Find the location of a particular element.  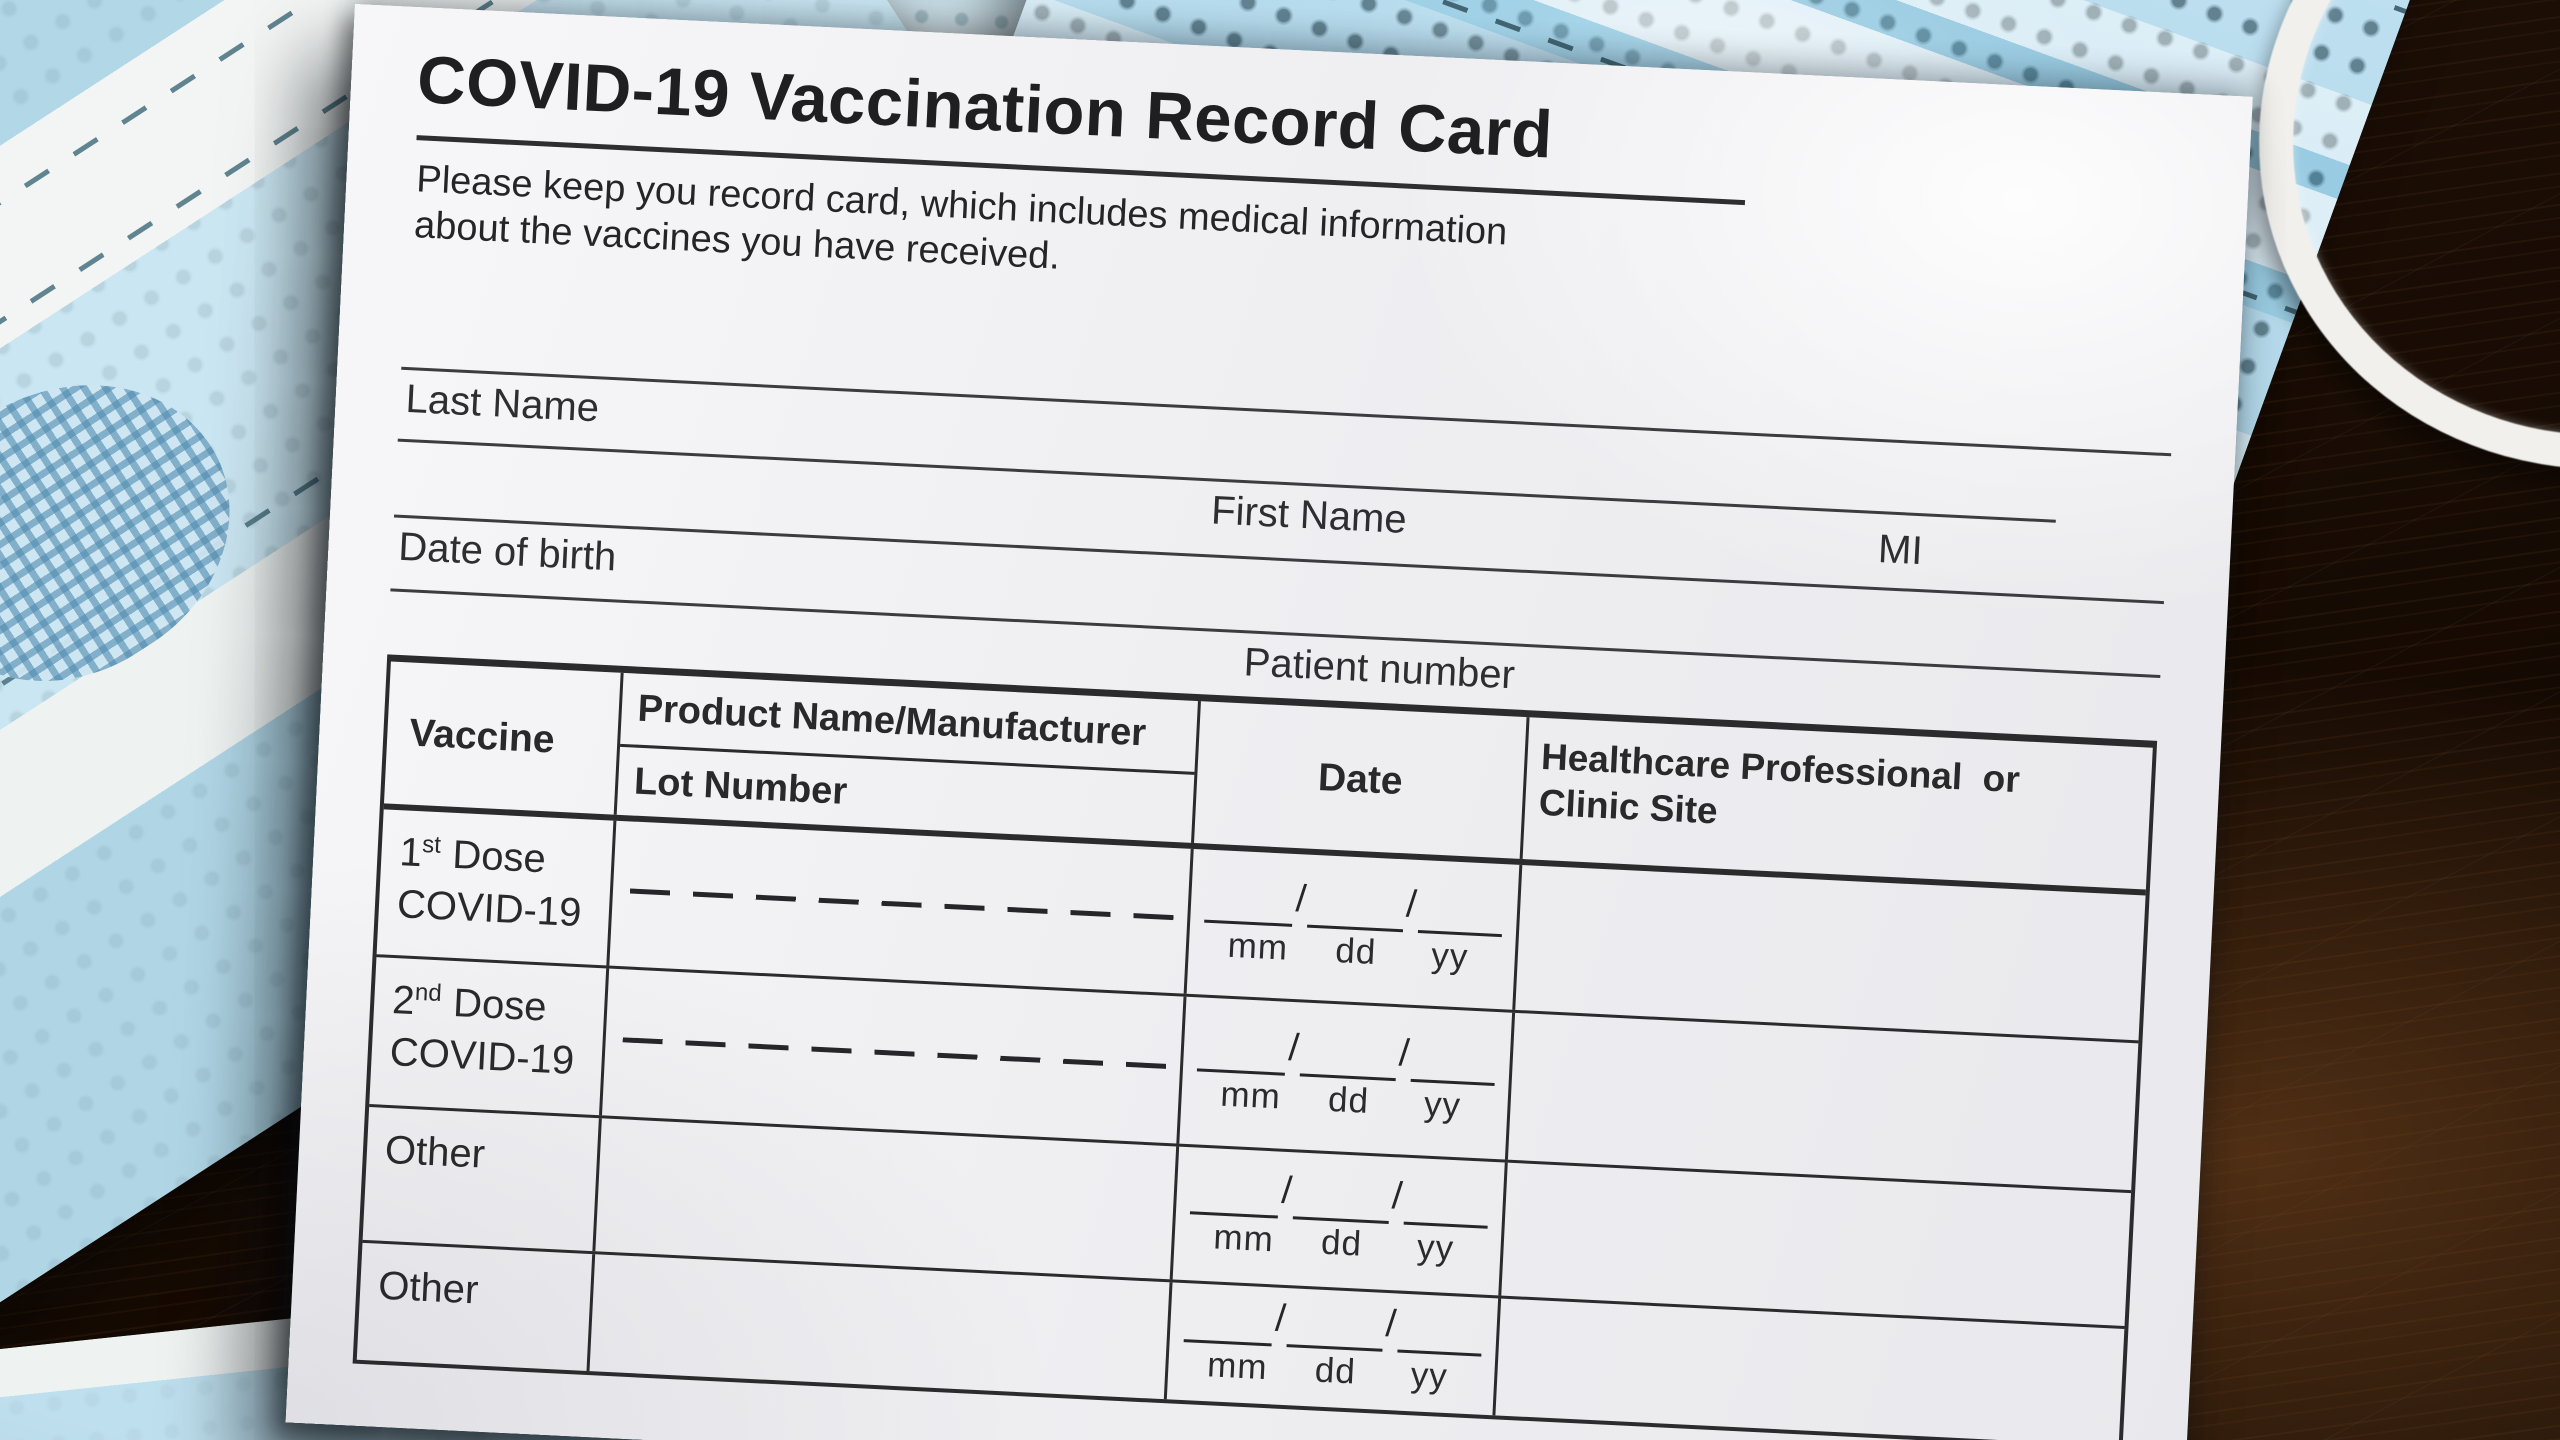

dose-1-label: 1st Dose COVID-19 is located at coordinates (496, 887).